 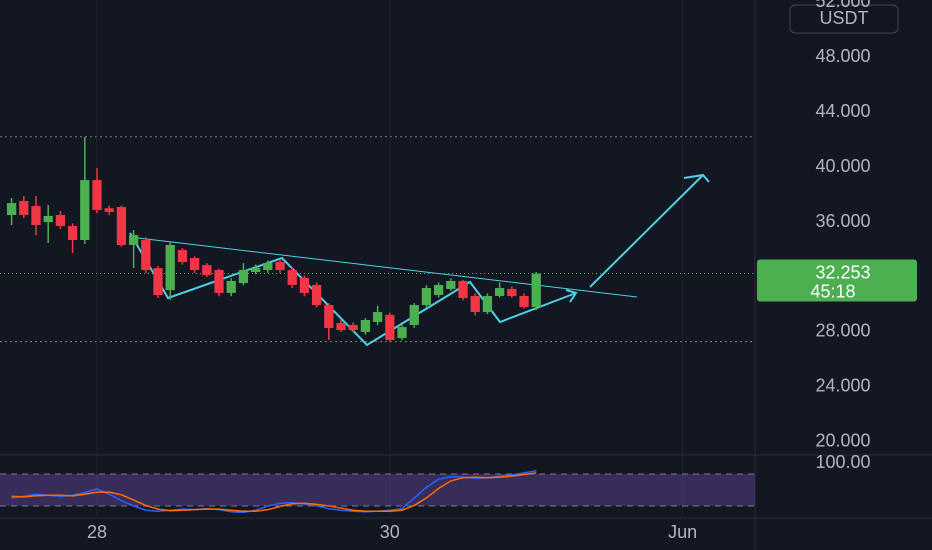 I want to click on y-tick-label: 20.000, so click(x=842, y=441).